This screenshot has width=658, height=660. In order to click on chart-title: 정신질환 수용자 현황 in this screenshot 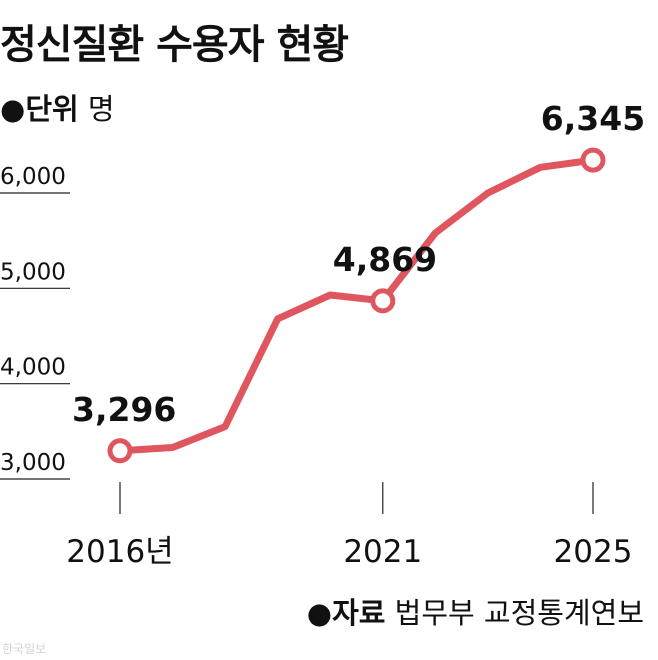, I will do `click(174, 45)`.